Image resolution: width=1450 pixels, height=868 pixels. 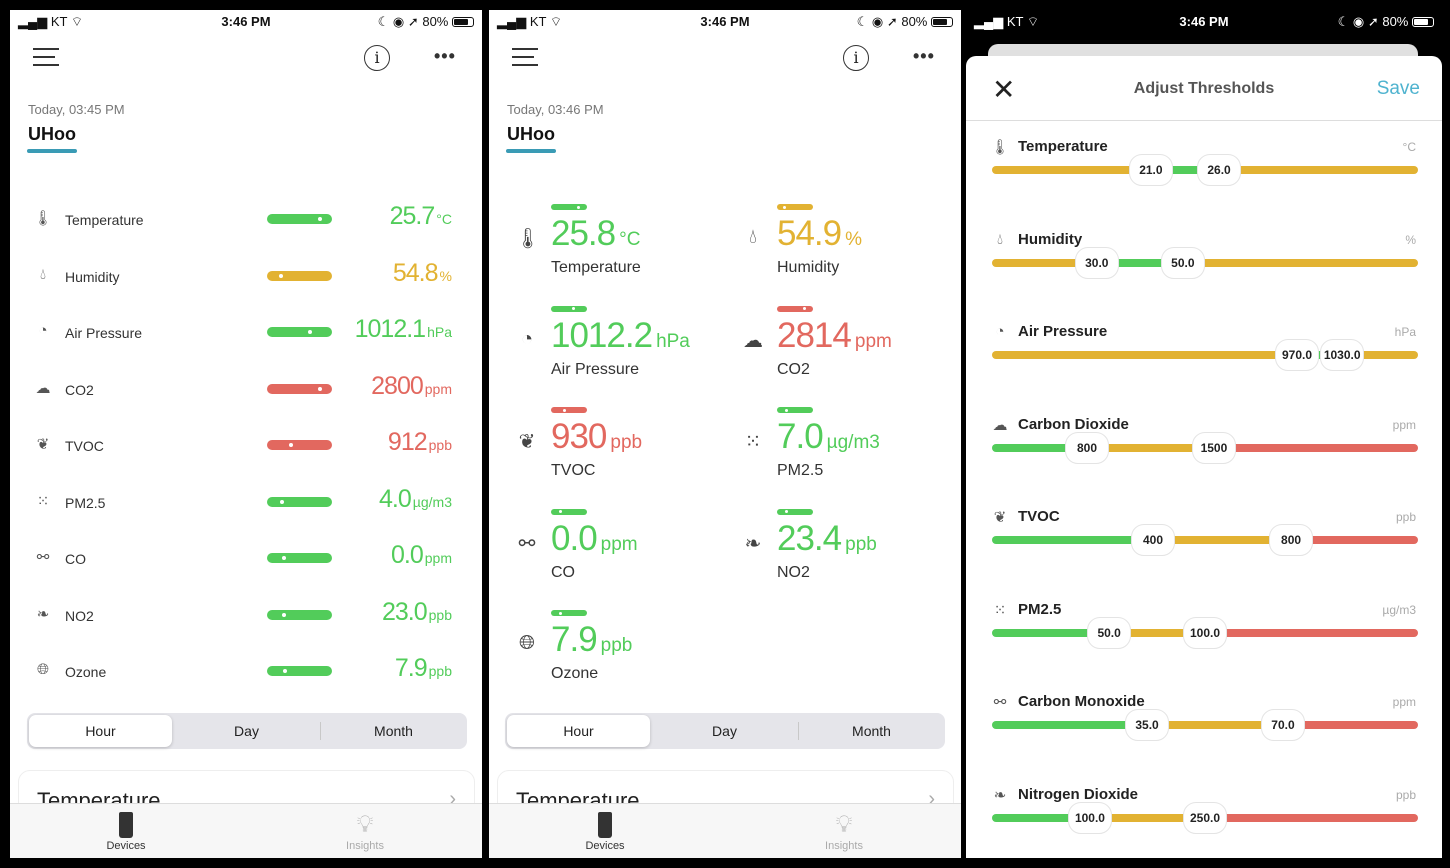 I want to click on metric-label: TVOC, so click(x=573, y=470).